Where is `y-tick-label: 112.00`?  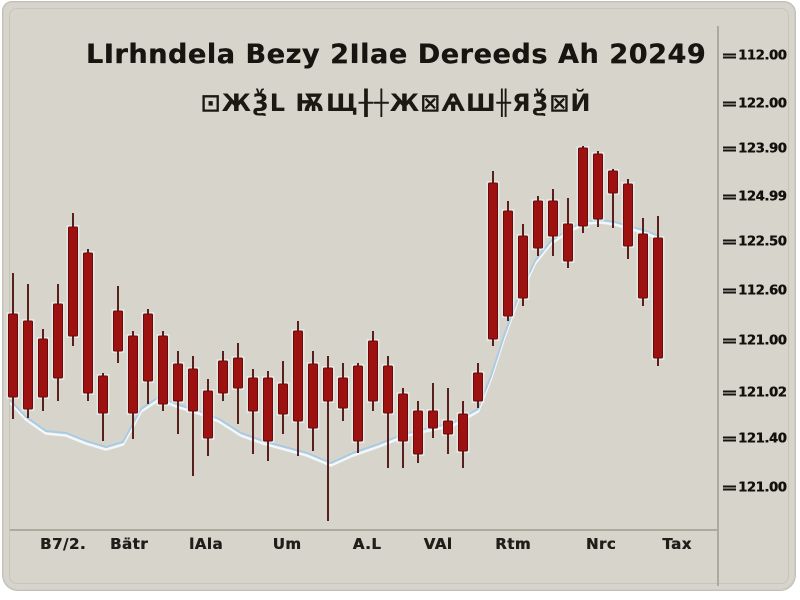 y-tick-label: 112.00 is located at coordinates (755, 56).